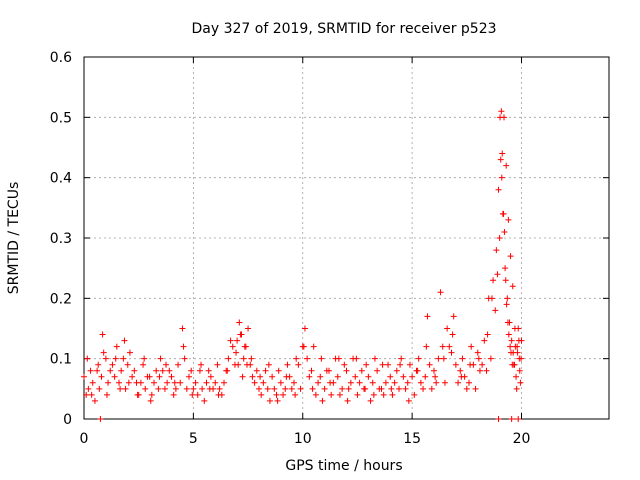  Describe the element at coordinates (61, 118) in the screenshot. I see `y-tick-label: 0.5` at that location.